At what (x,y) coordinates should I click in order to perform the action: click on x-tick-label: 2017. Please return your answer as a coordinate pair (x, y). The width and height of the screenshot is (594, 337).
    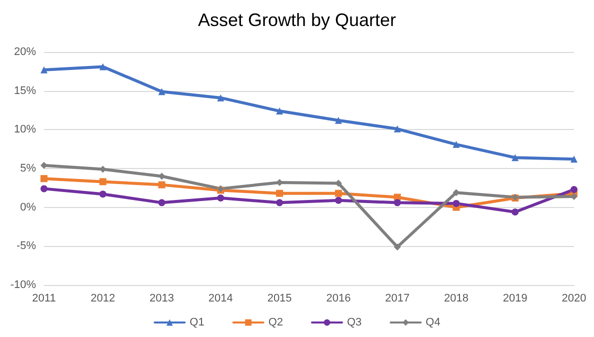
    Looking at the image, I should click on (397, 298).